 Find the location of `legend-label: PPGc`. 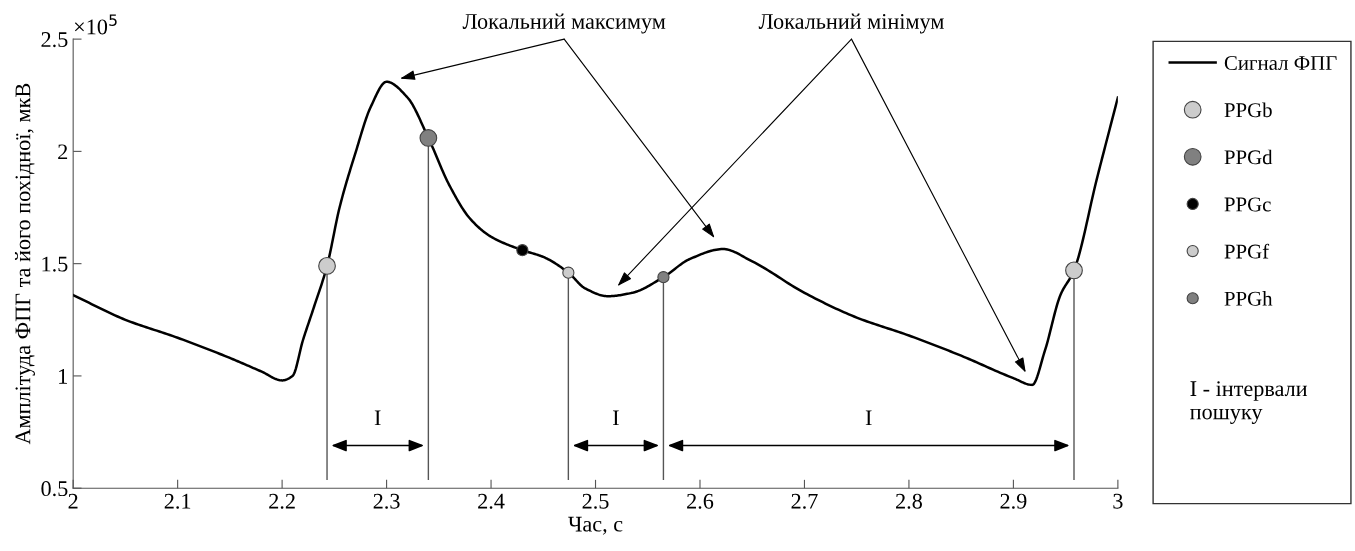

legend-label: PPGc is located at coordinates (1247, 204).